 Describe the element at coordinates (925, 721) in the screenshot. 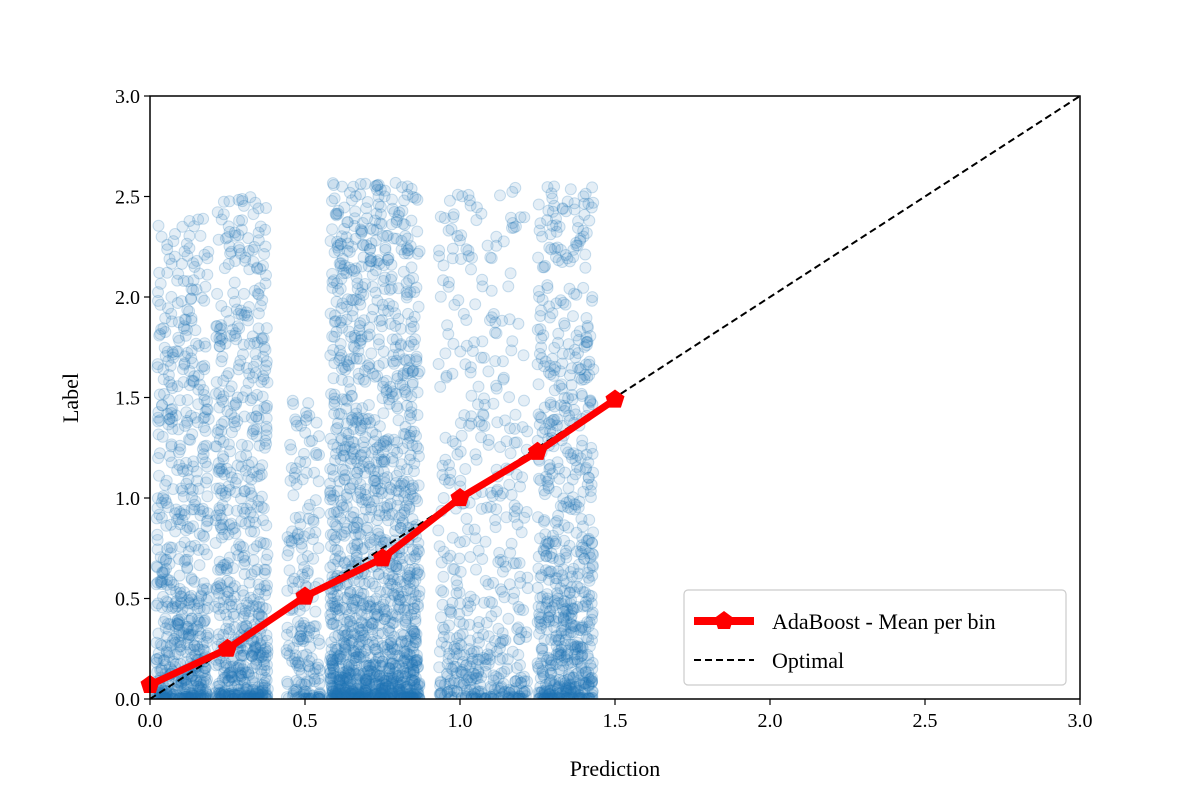

I see `x-tick-label: 2.5` at that location.